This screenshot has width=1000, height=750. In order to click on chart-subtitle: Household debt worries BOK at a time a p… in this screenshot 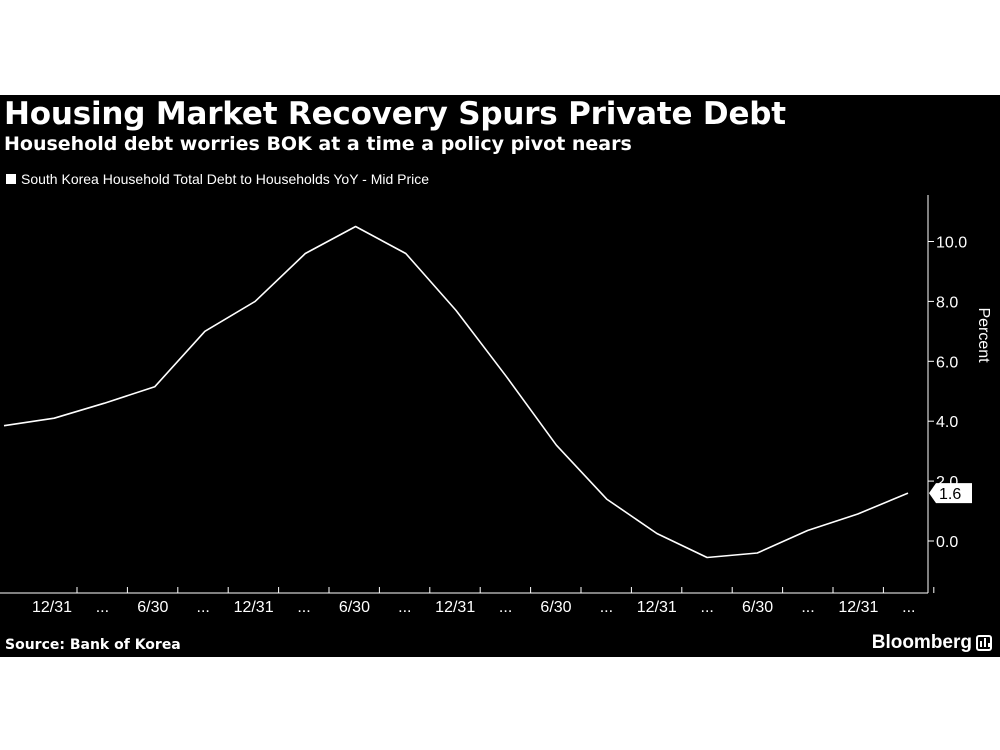, I will do `click(318, 144)`.